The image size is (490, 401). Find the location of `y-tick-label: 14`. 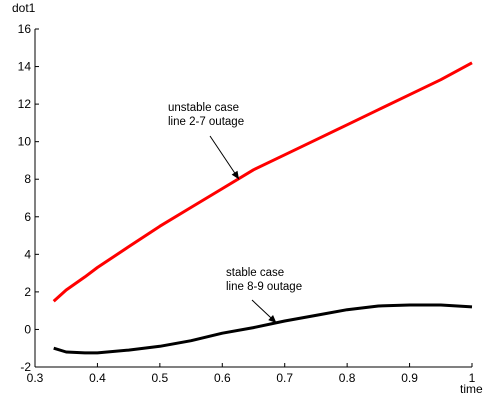

y-tick-label: 14 is located at coordinates (25, 67).